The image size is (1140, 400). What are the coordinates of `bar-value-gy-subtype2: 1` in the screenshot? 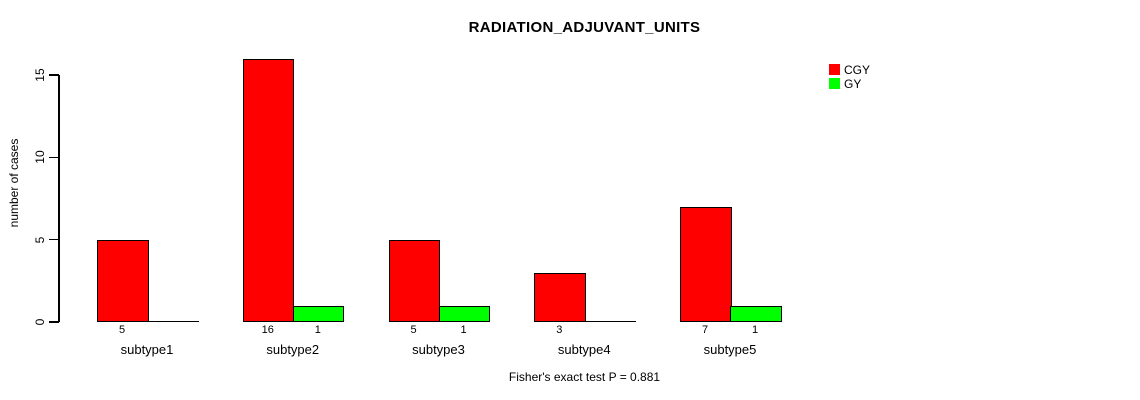 It's located at (317, 330).